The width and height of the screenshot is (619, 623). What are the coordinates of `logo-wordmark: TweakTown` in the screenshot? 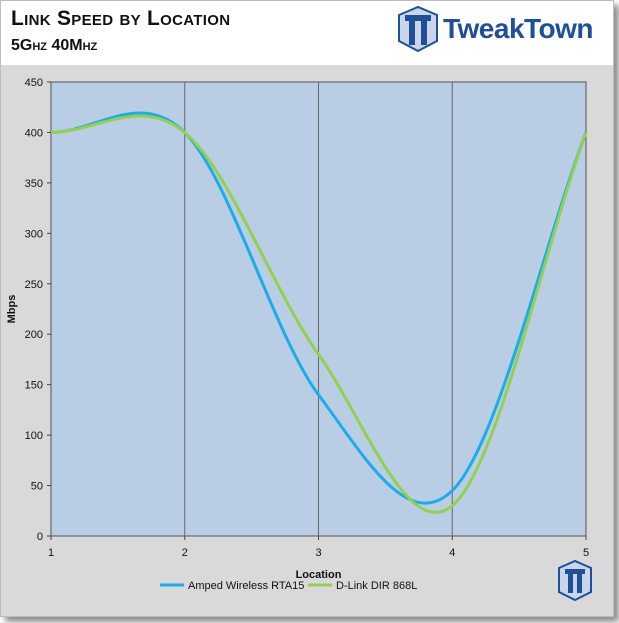 It's located at (518, 28).